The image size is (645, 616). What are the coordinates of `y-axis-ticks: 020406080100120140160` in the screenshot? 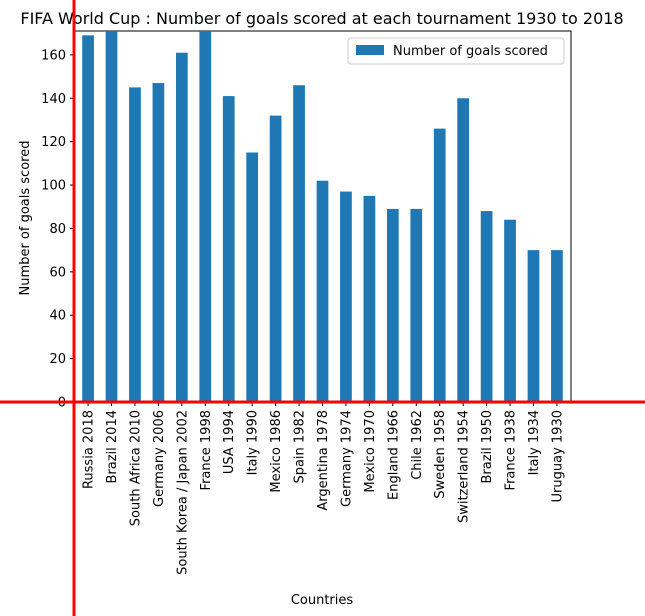 It's located at (57, 229).